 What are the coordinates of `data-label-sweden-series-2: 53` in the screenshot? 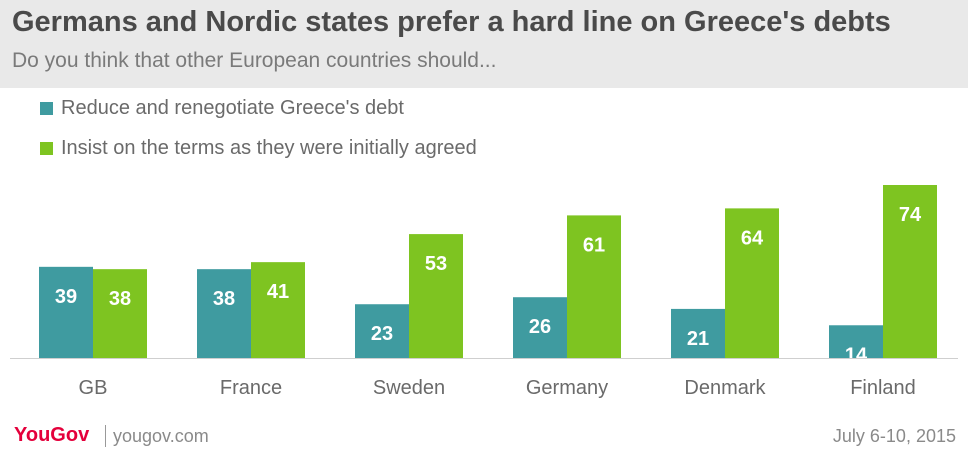 It's located at (436, 264).